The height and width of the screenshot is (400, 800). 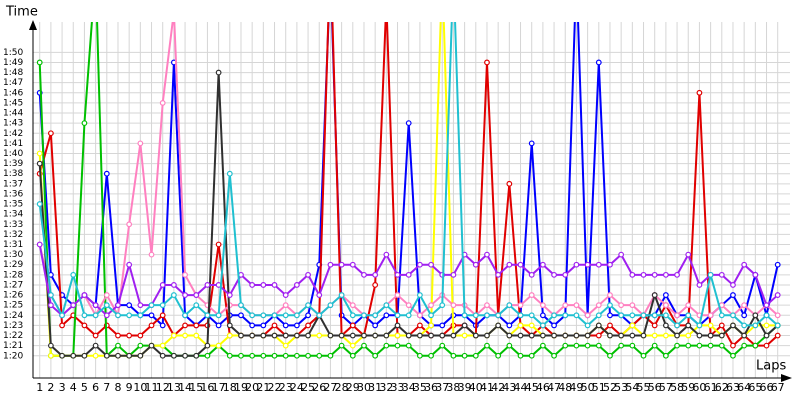 What do you see at coordinates (263, 387) in the screenshot?
I see `x-tick-label: 21` at bounding box center [263, 387].